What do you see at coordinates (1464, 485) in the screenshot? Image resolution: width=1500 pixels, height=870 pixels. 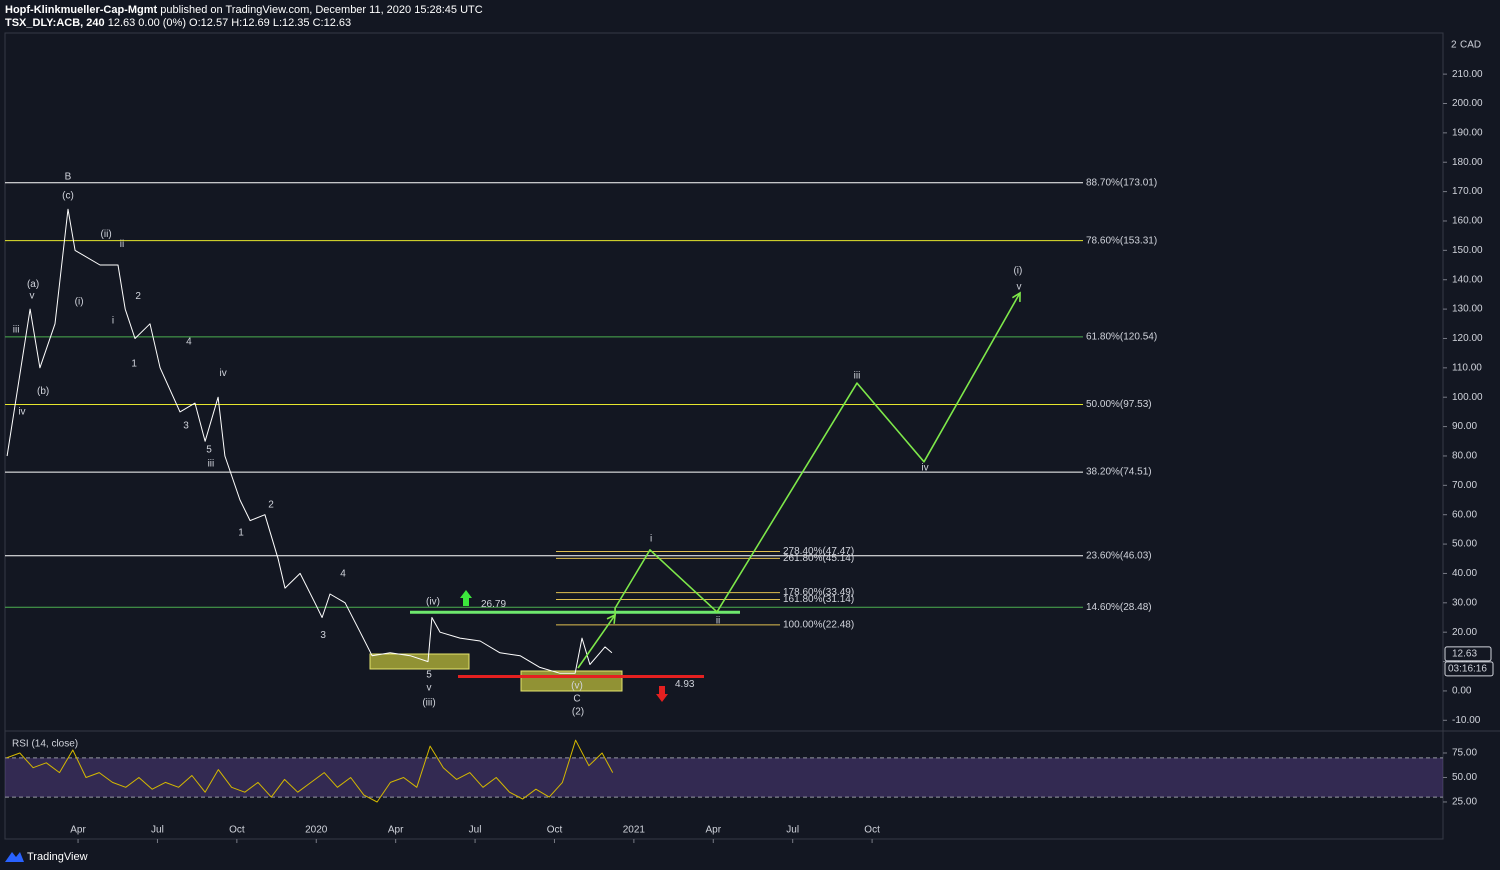 I see `y-tick-label: 70.00` at bounding box center [1464, 485].